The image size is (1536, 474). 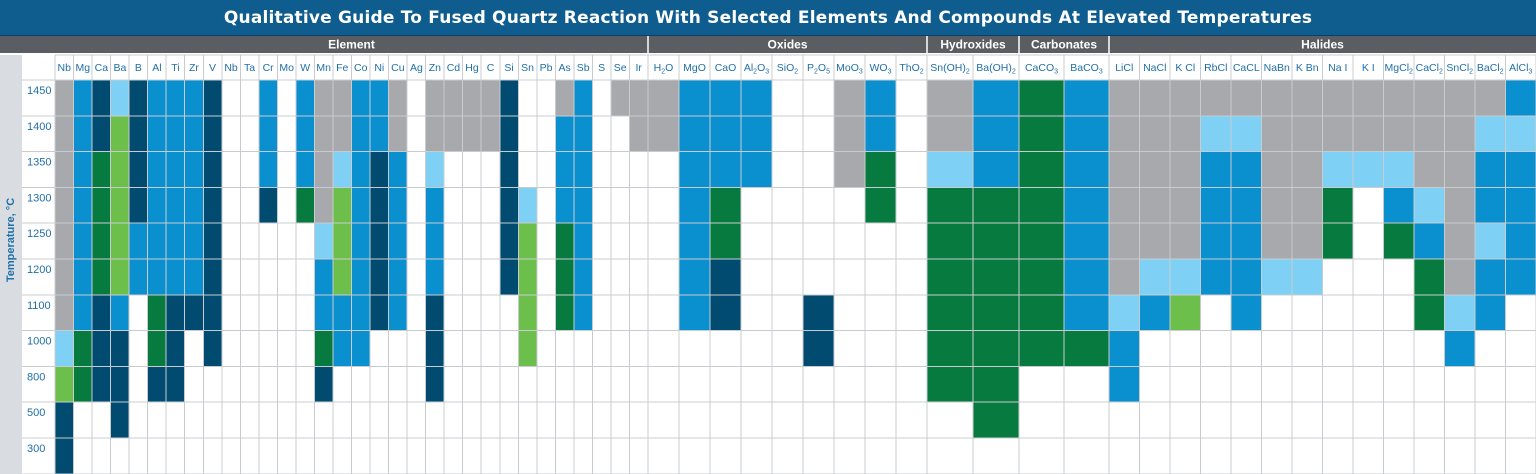 What do you see at coordinates (175, 68) in the screenshot?
I see `column-label: Ti` at bounding box center [175, 68].